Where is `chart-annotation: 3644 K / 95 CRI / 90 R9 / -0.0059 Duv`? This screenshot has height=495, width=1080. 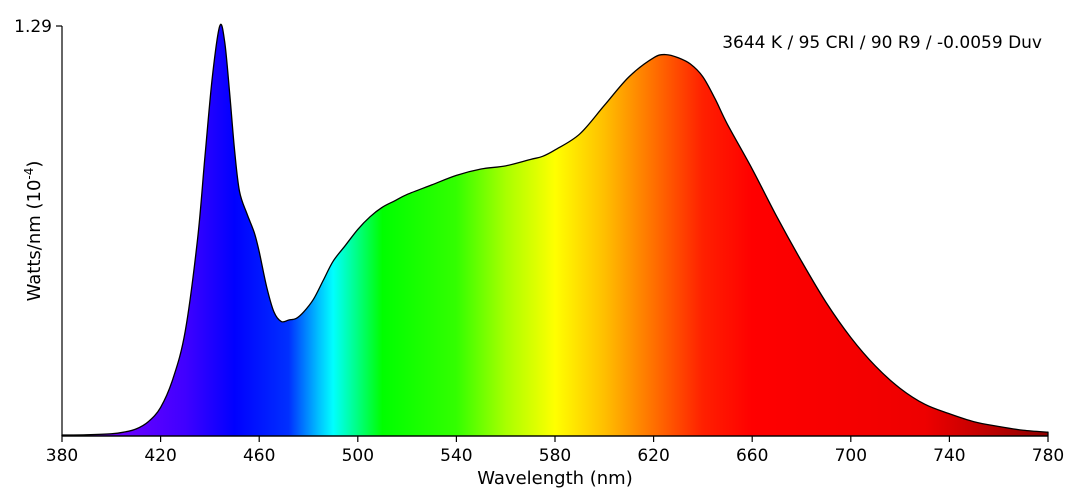
chart-annotation: 3644 K / 95 CRI / 90 R9 / -0.0059 Duv is located at coordinates (882, 43).